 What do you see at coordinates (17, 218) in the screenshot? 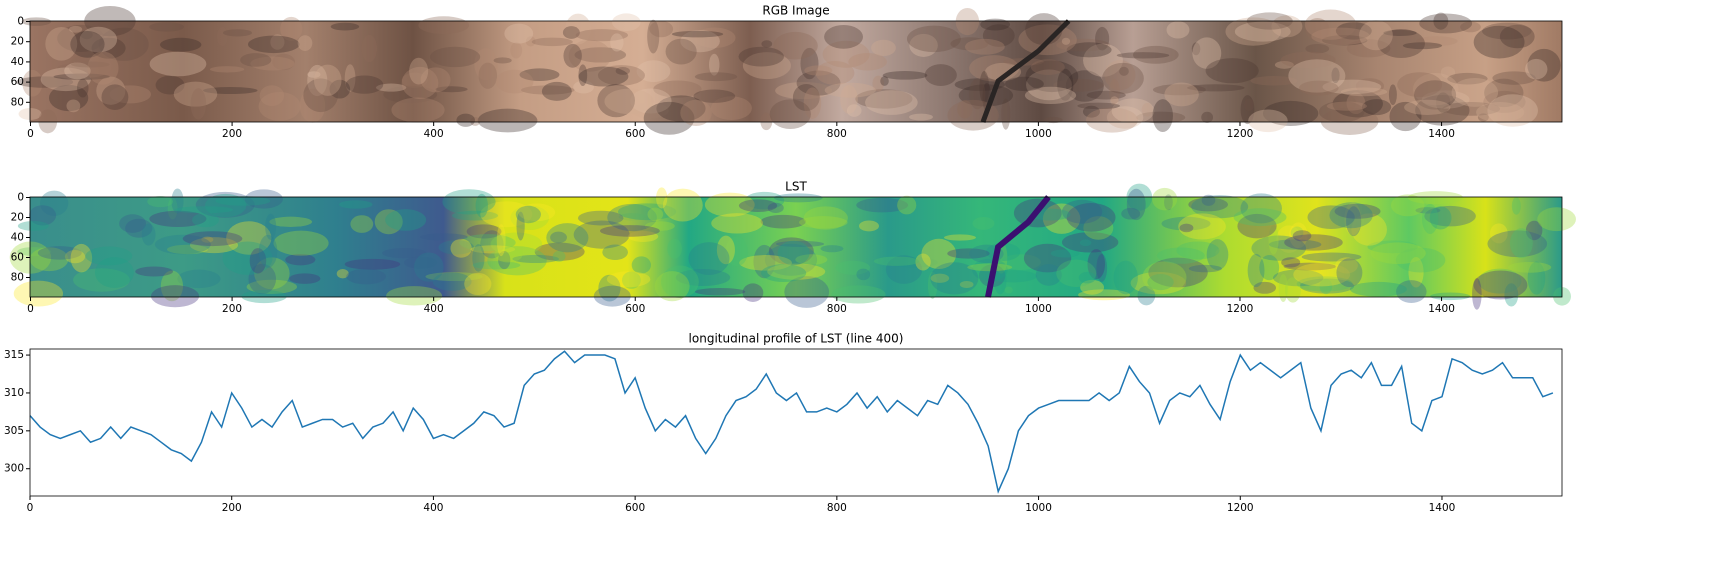
I see `y-tick-label: 20` at bounding box center [17, 218].